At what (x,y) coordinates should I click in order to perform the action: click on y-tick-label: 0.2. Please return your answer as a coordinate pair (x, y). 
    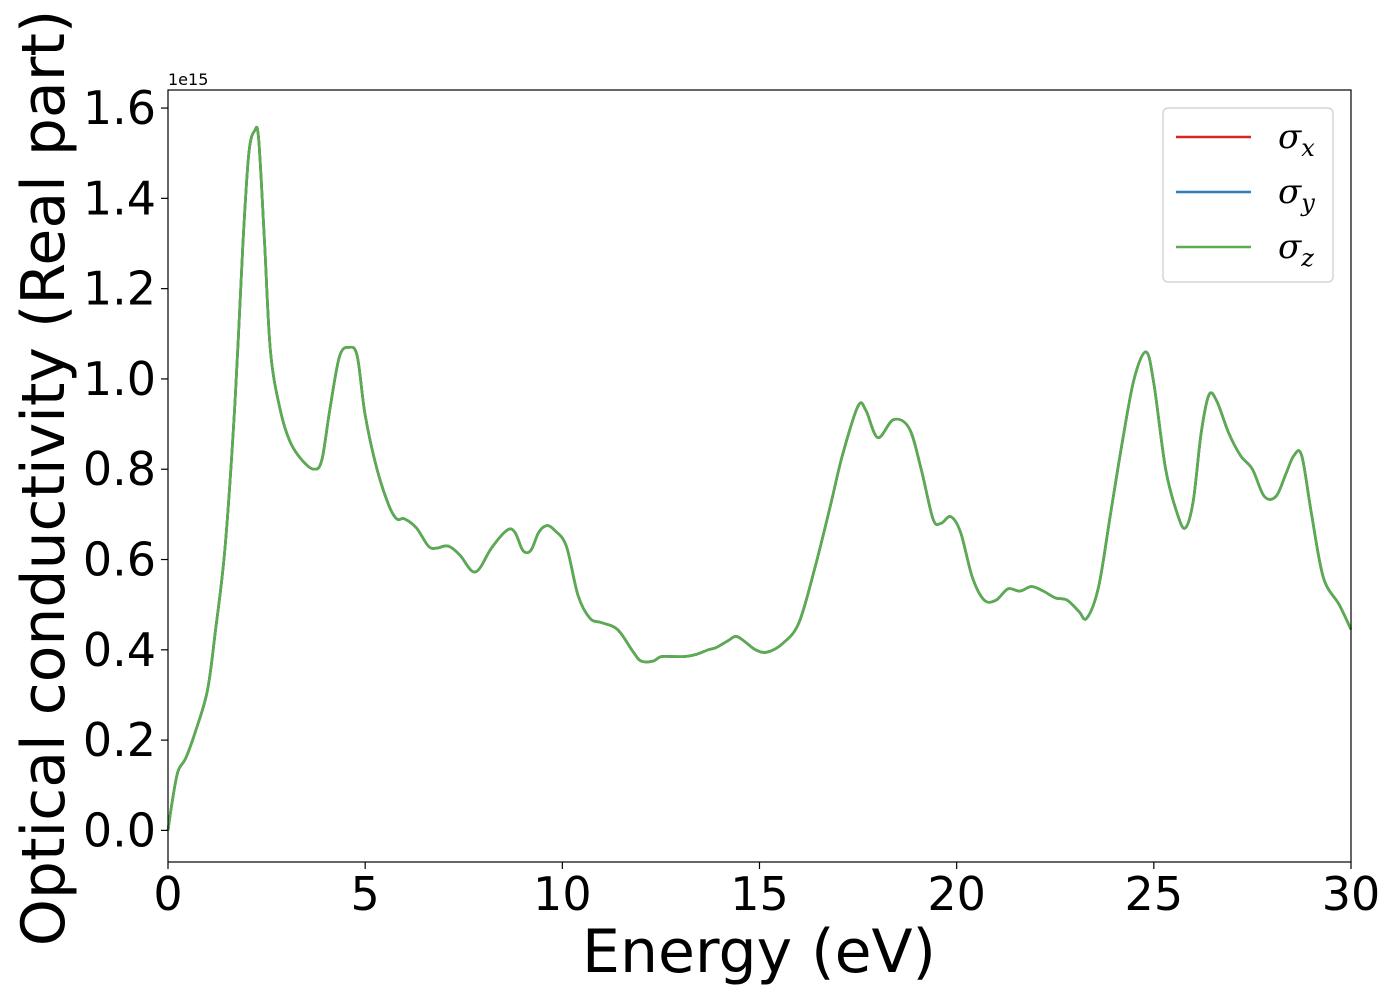
    Looking at the image, I should click on (119, 740).